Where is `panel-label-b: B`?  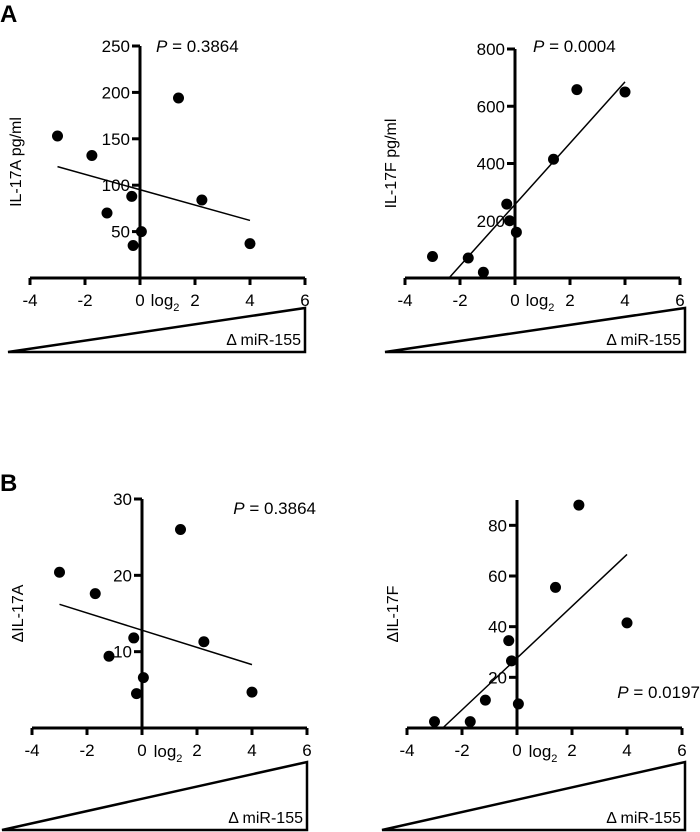
panel-label-b: B is located at coordinates (8, 483).